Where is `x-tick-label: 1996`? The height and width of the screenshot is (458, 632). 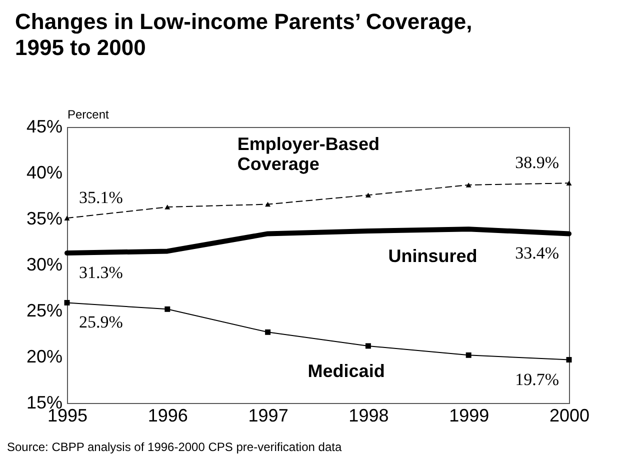
x-tick-label: 1996 is located at coordinates (168, 416).